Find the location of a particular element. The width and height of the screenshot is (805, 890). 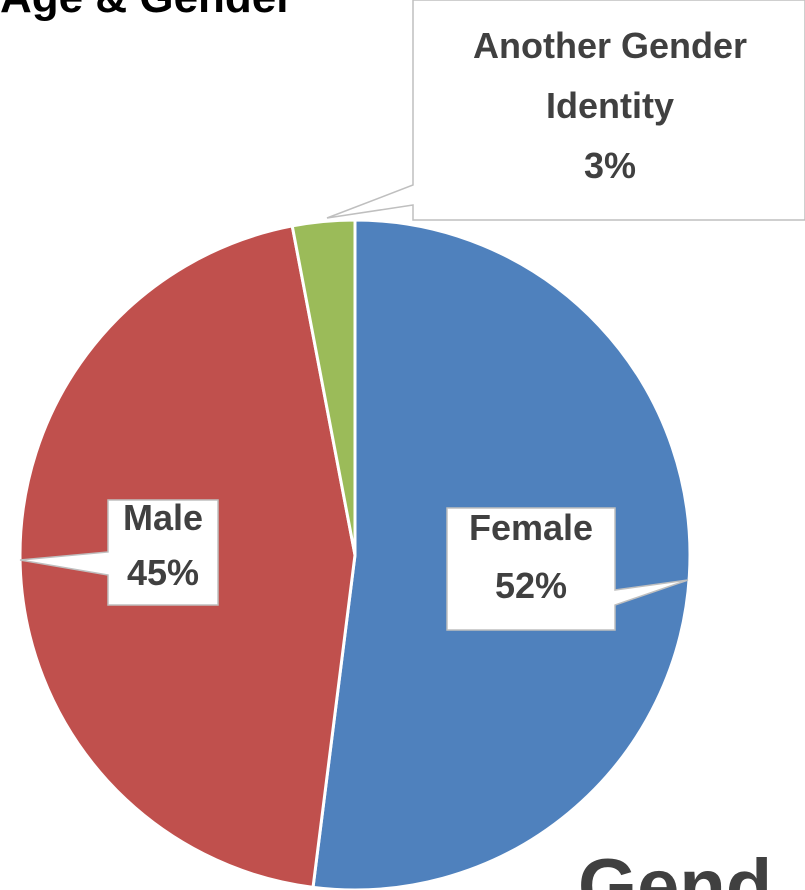

data-label-value: 3% is located at coordinates (610, 165).